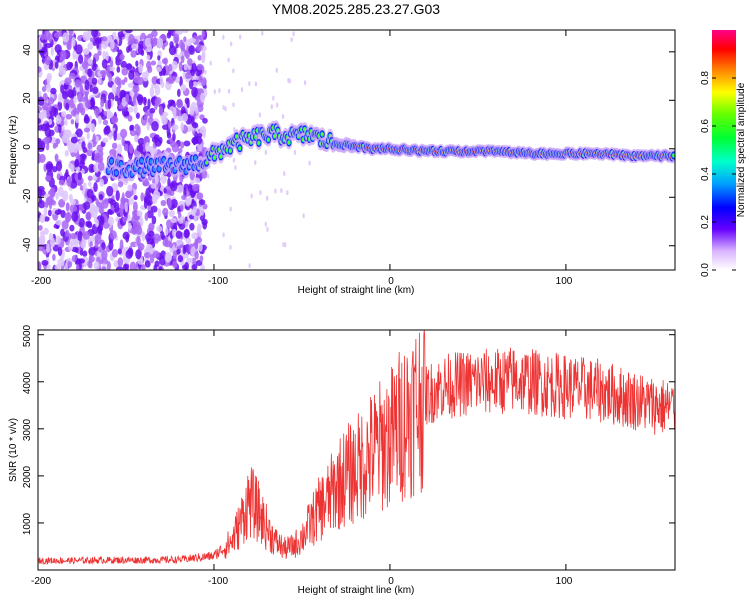  What do you see at coordinates (724, 150) in the screenshot?
I see `colorbar-gradient` at bounding box center [724, 150].